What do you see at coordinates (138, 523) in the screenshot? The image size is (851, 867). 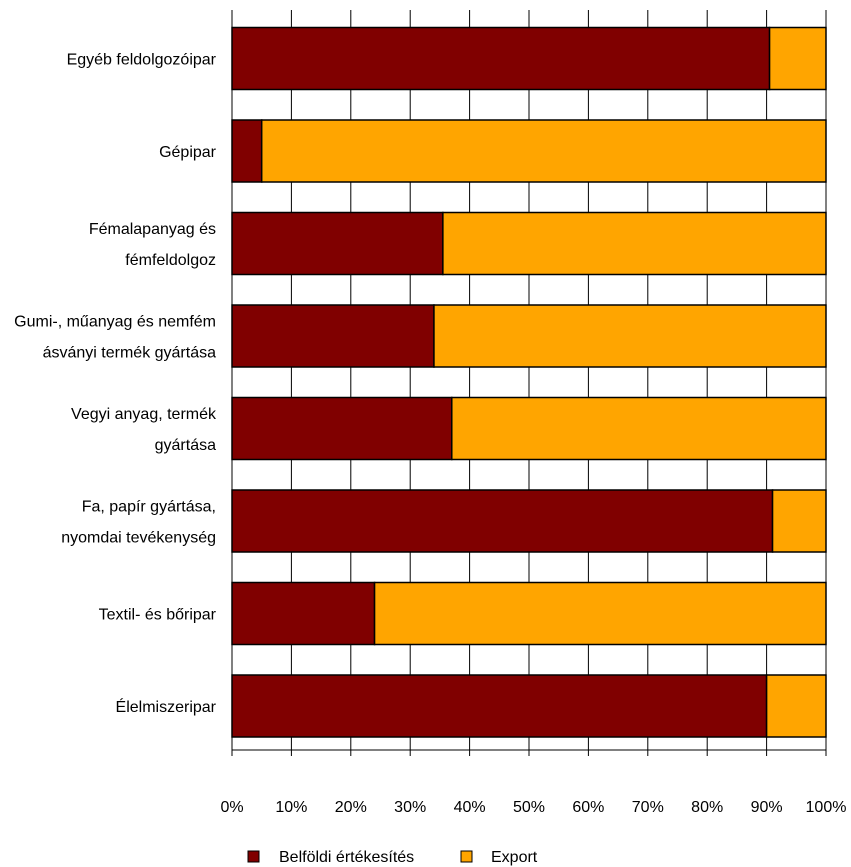 I see `category-label: Fa, papír gyártása, nyomdai tevékenység` at bounding box center [138, 523].